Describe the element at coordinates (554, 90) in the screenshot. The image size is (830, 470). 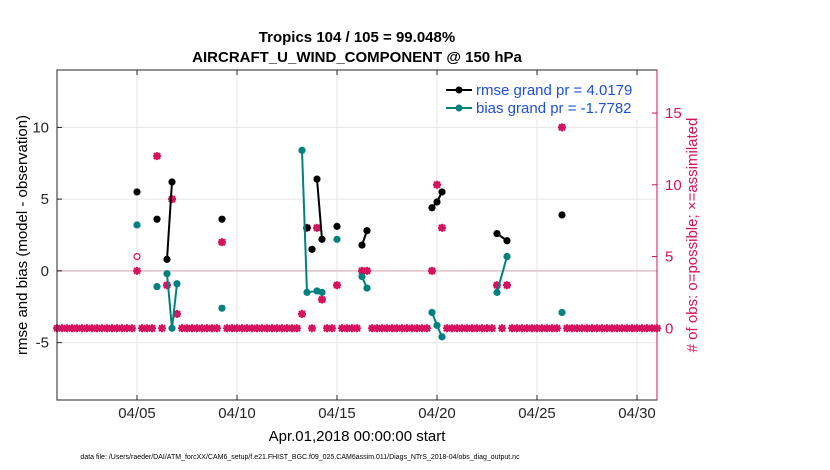
I see `legend-rmse-label: rmse grand pr = 4.0179` at that location.